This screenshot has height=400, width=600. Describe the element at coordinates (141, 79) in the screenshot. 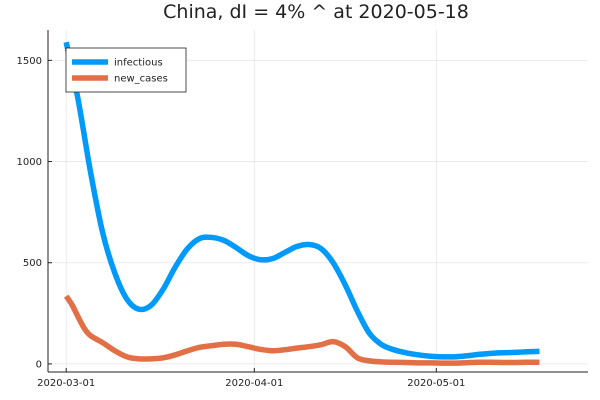

I see `legend-label-new-cases: new_cases` at that location.